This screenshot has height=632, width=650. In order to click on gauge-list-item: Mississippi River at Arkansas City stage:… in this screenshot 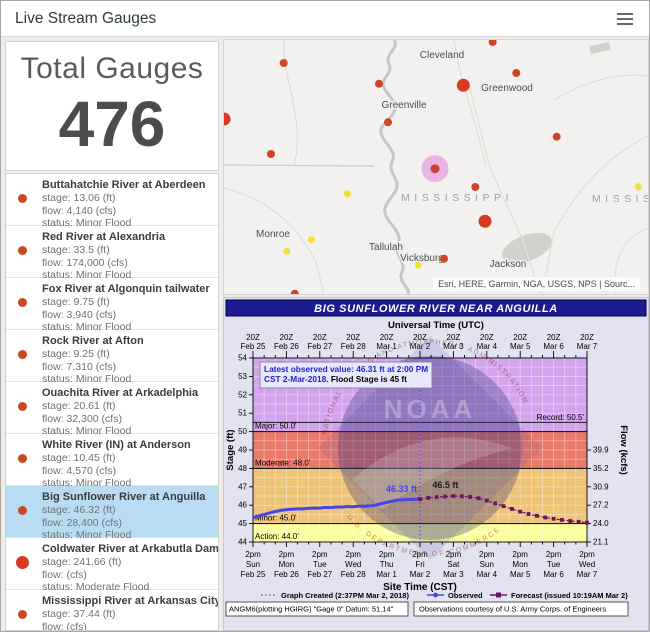, I will do `click(112, 610)`.